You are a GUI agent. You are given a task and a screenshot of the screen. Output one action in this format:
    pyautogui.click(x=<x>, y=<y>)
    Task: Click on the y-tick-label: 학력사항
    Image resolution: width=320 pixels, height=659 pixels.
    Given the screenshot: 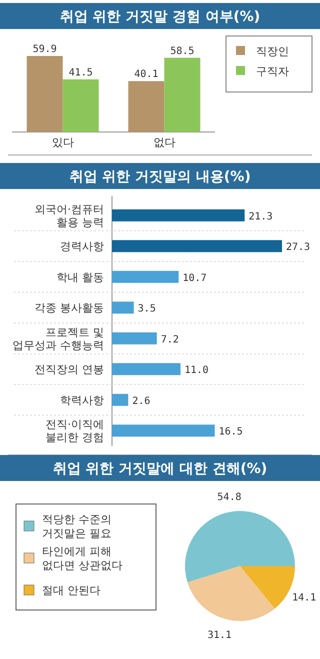 What is the action you would take?
    pyautogui.click(x=82, y=400)
    